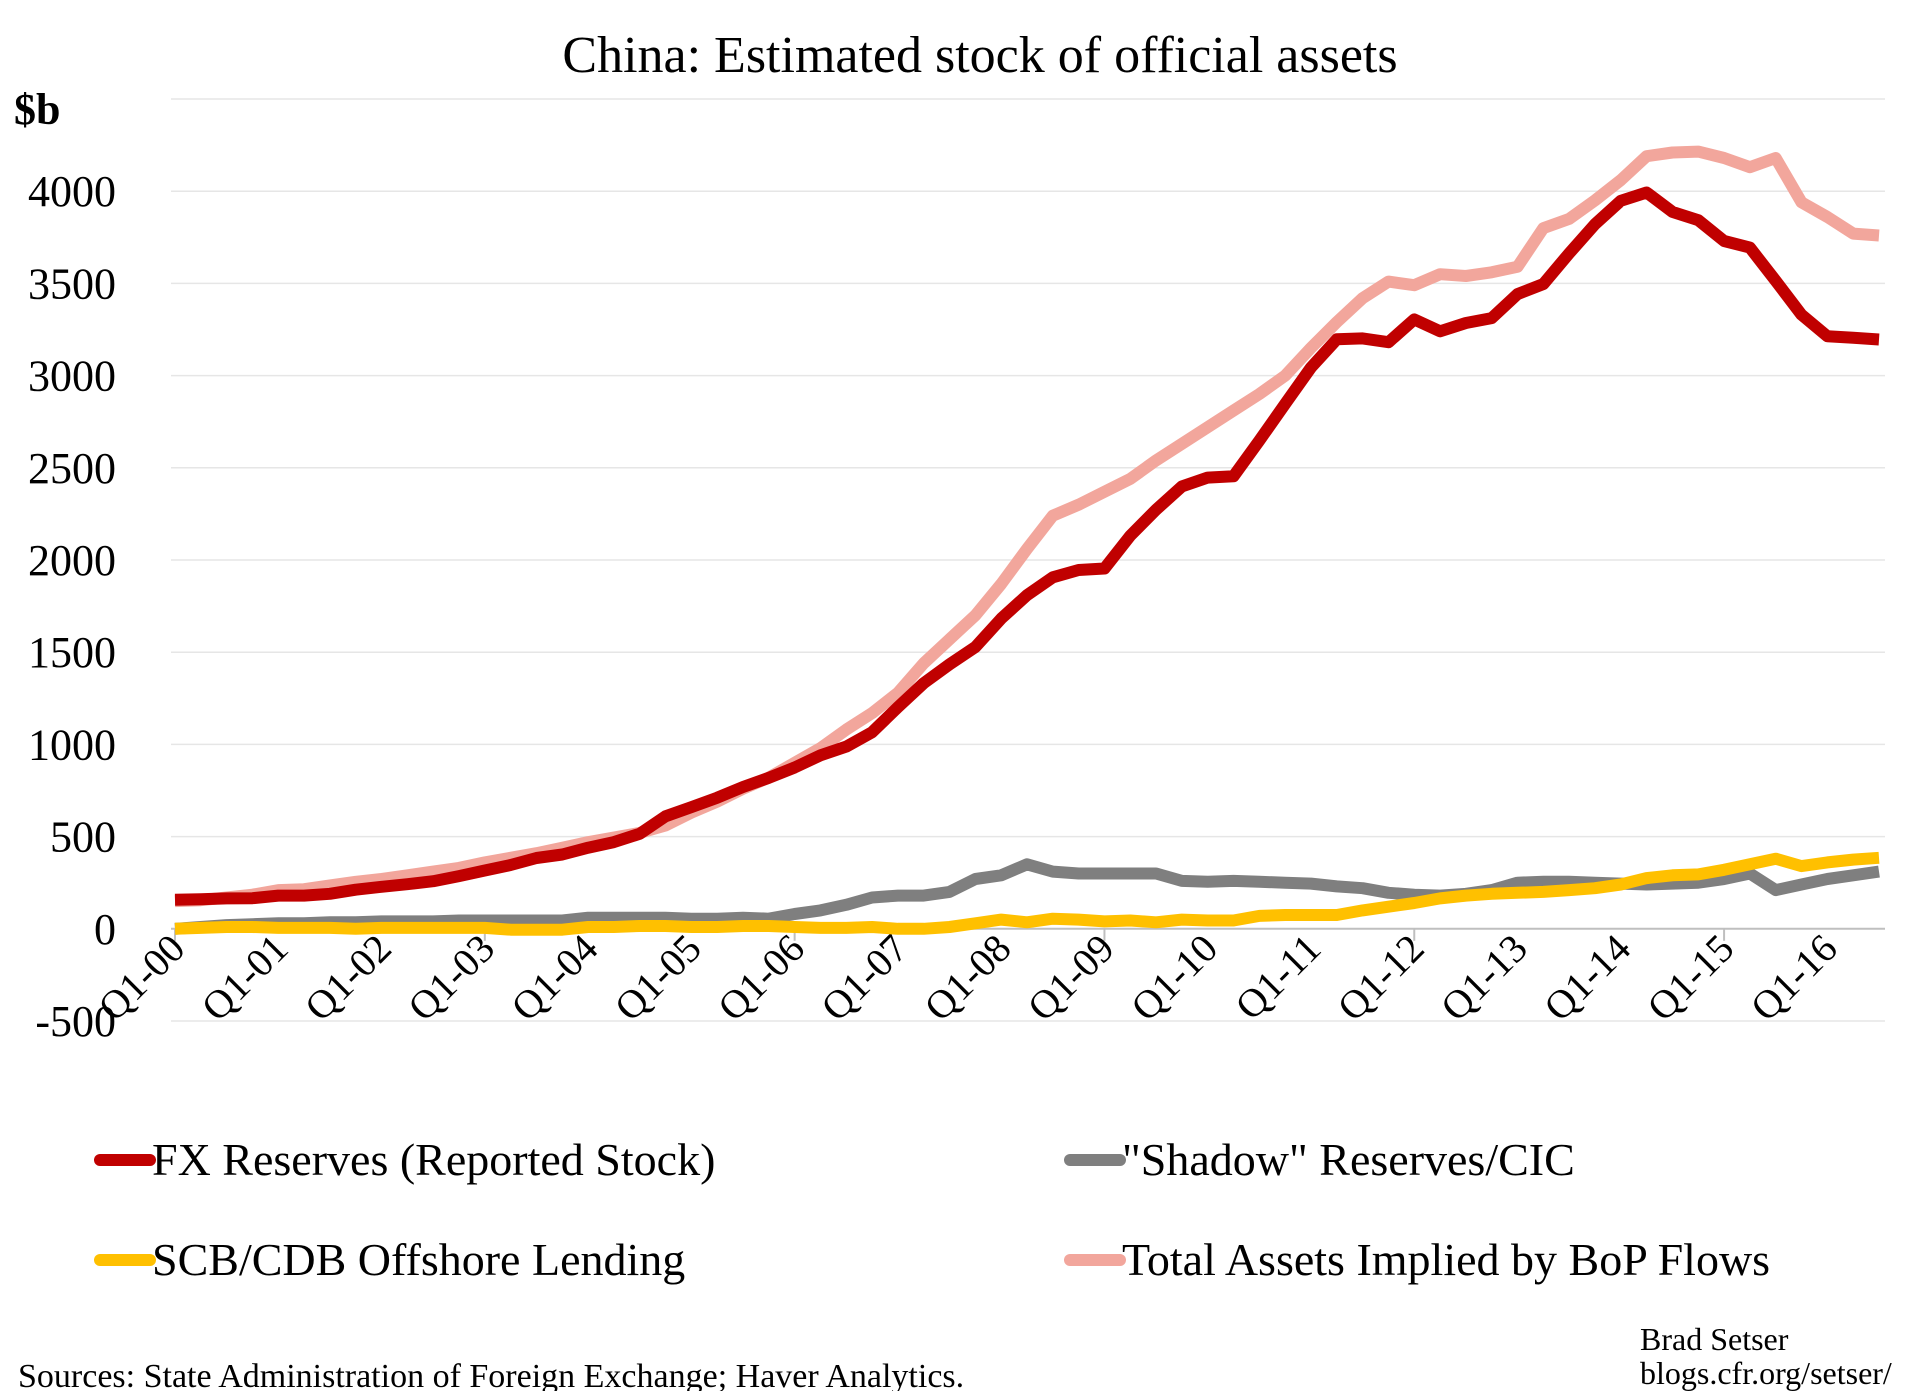 This screenshot has width=1932, height=1391. I want to click on x-tick-label: Q1-09, so click(1071, 977).